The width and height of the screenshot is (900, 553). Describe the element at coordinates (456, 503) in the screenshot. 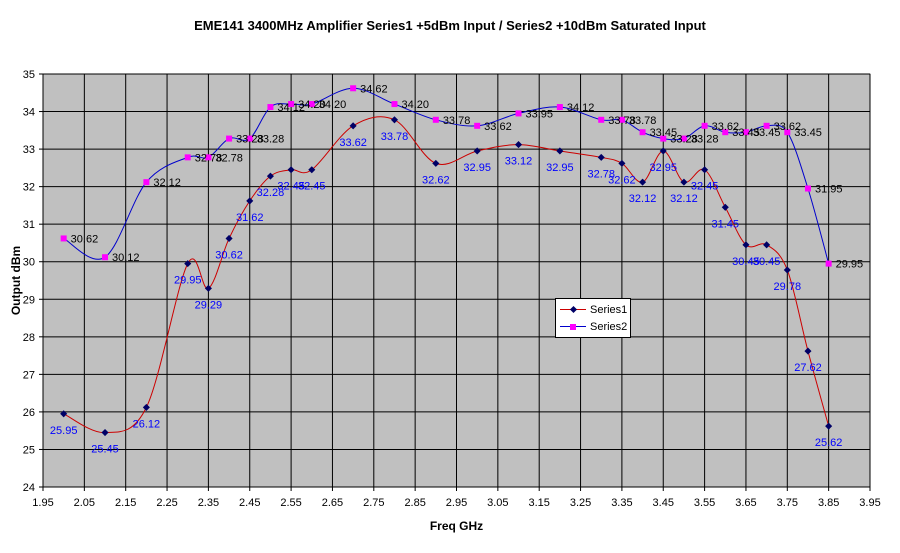

I see `x-tick-label: 2.95` at that location.